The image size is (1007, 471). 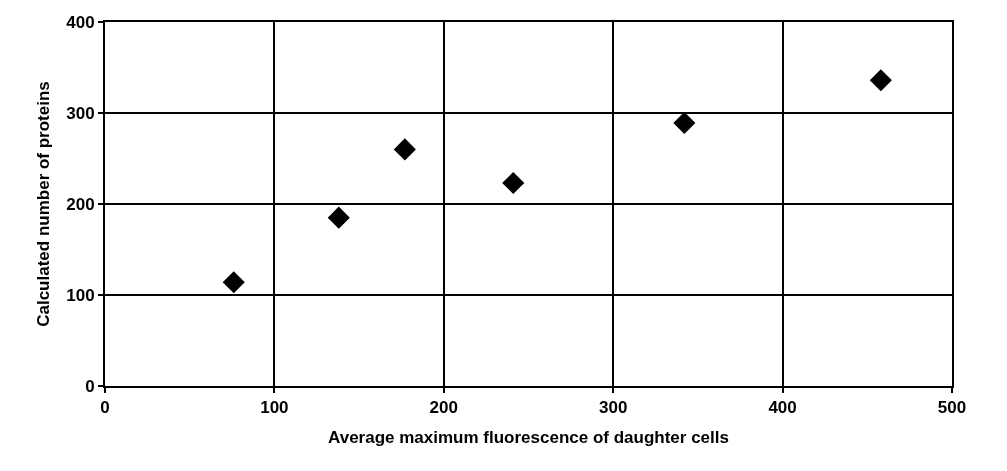 What do you see at coordinates (80, 22) in the screenshot?
I see `y-tick-label: 400` at bounding box center [80, 22].